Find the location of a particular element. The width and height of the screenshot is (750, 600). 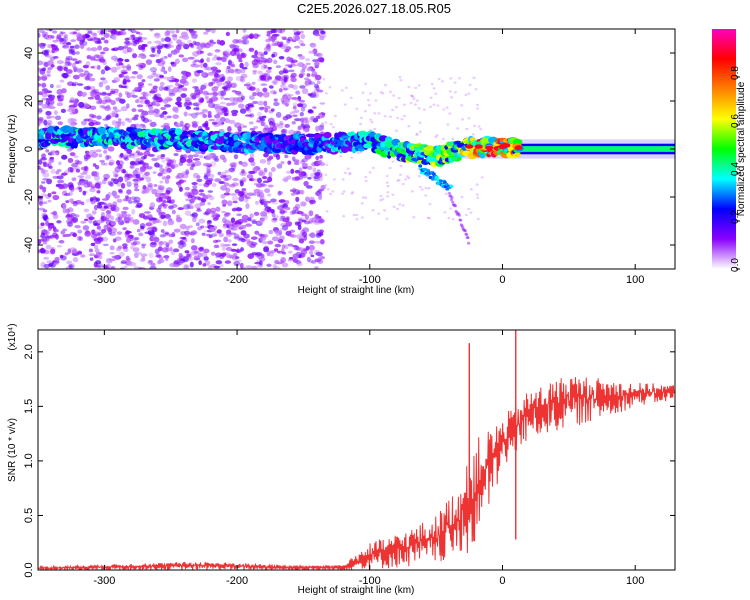

y-tick-label: 1.0 is located at coordinates (29, 460).